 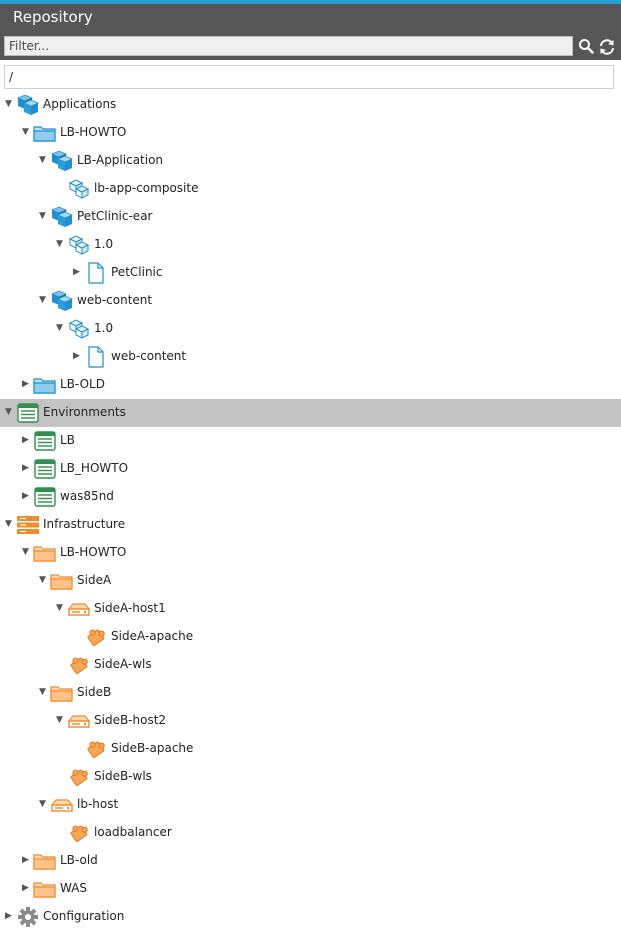 I want to click on host-icon, so click(x=62, y=805).